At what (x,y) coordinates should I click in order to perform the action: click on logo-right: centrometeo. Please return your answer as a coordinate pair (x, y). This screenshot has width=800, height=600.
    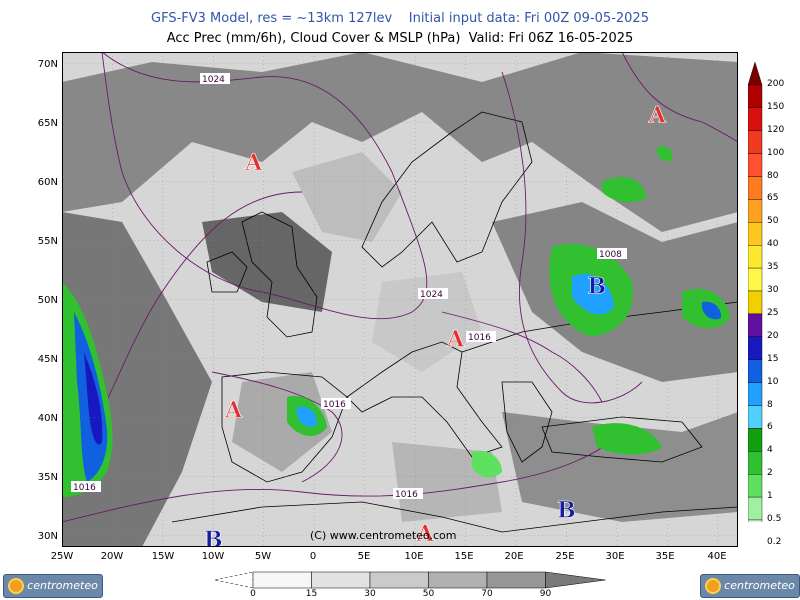
    Looking at the image, I should click on (750, 586).